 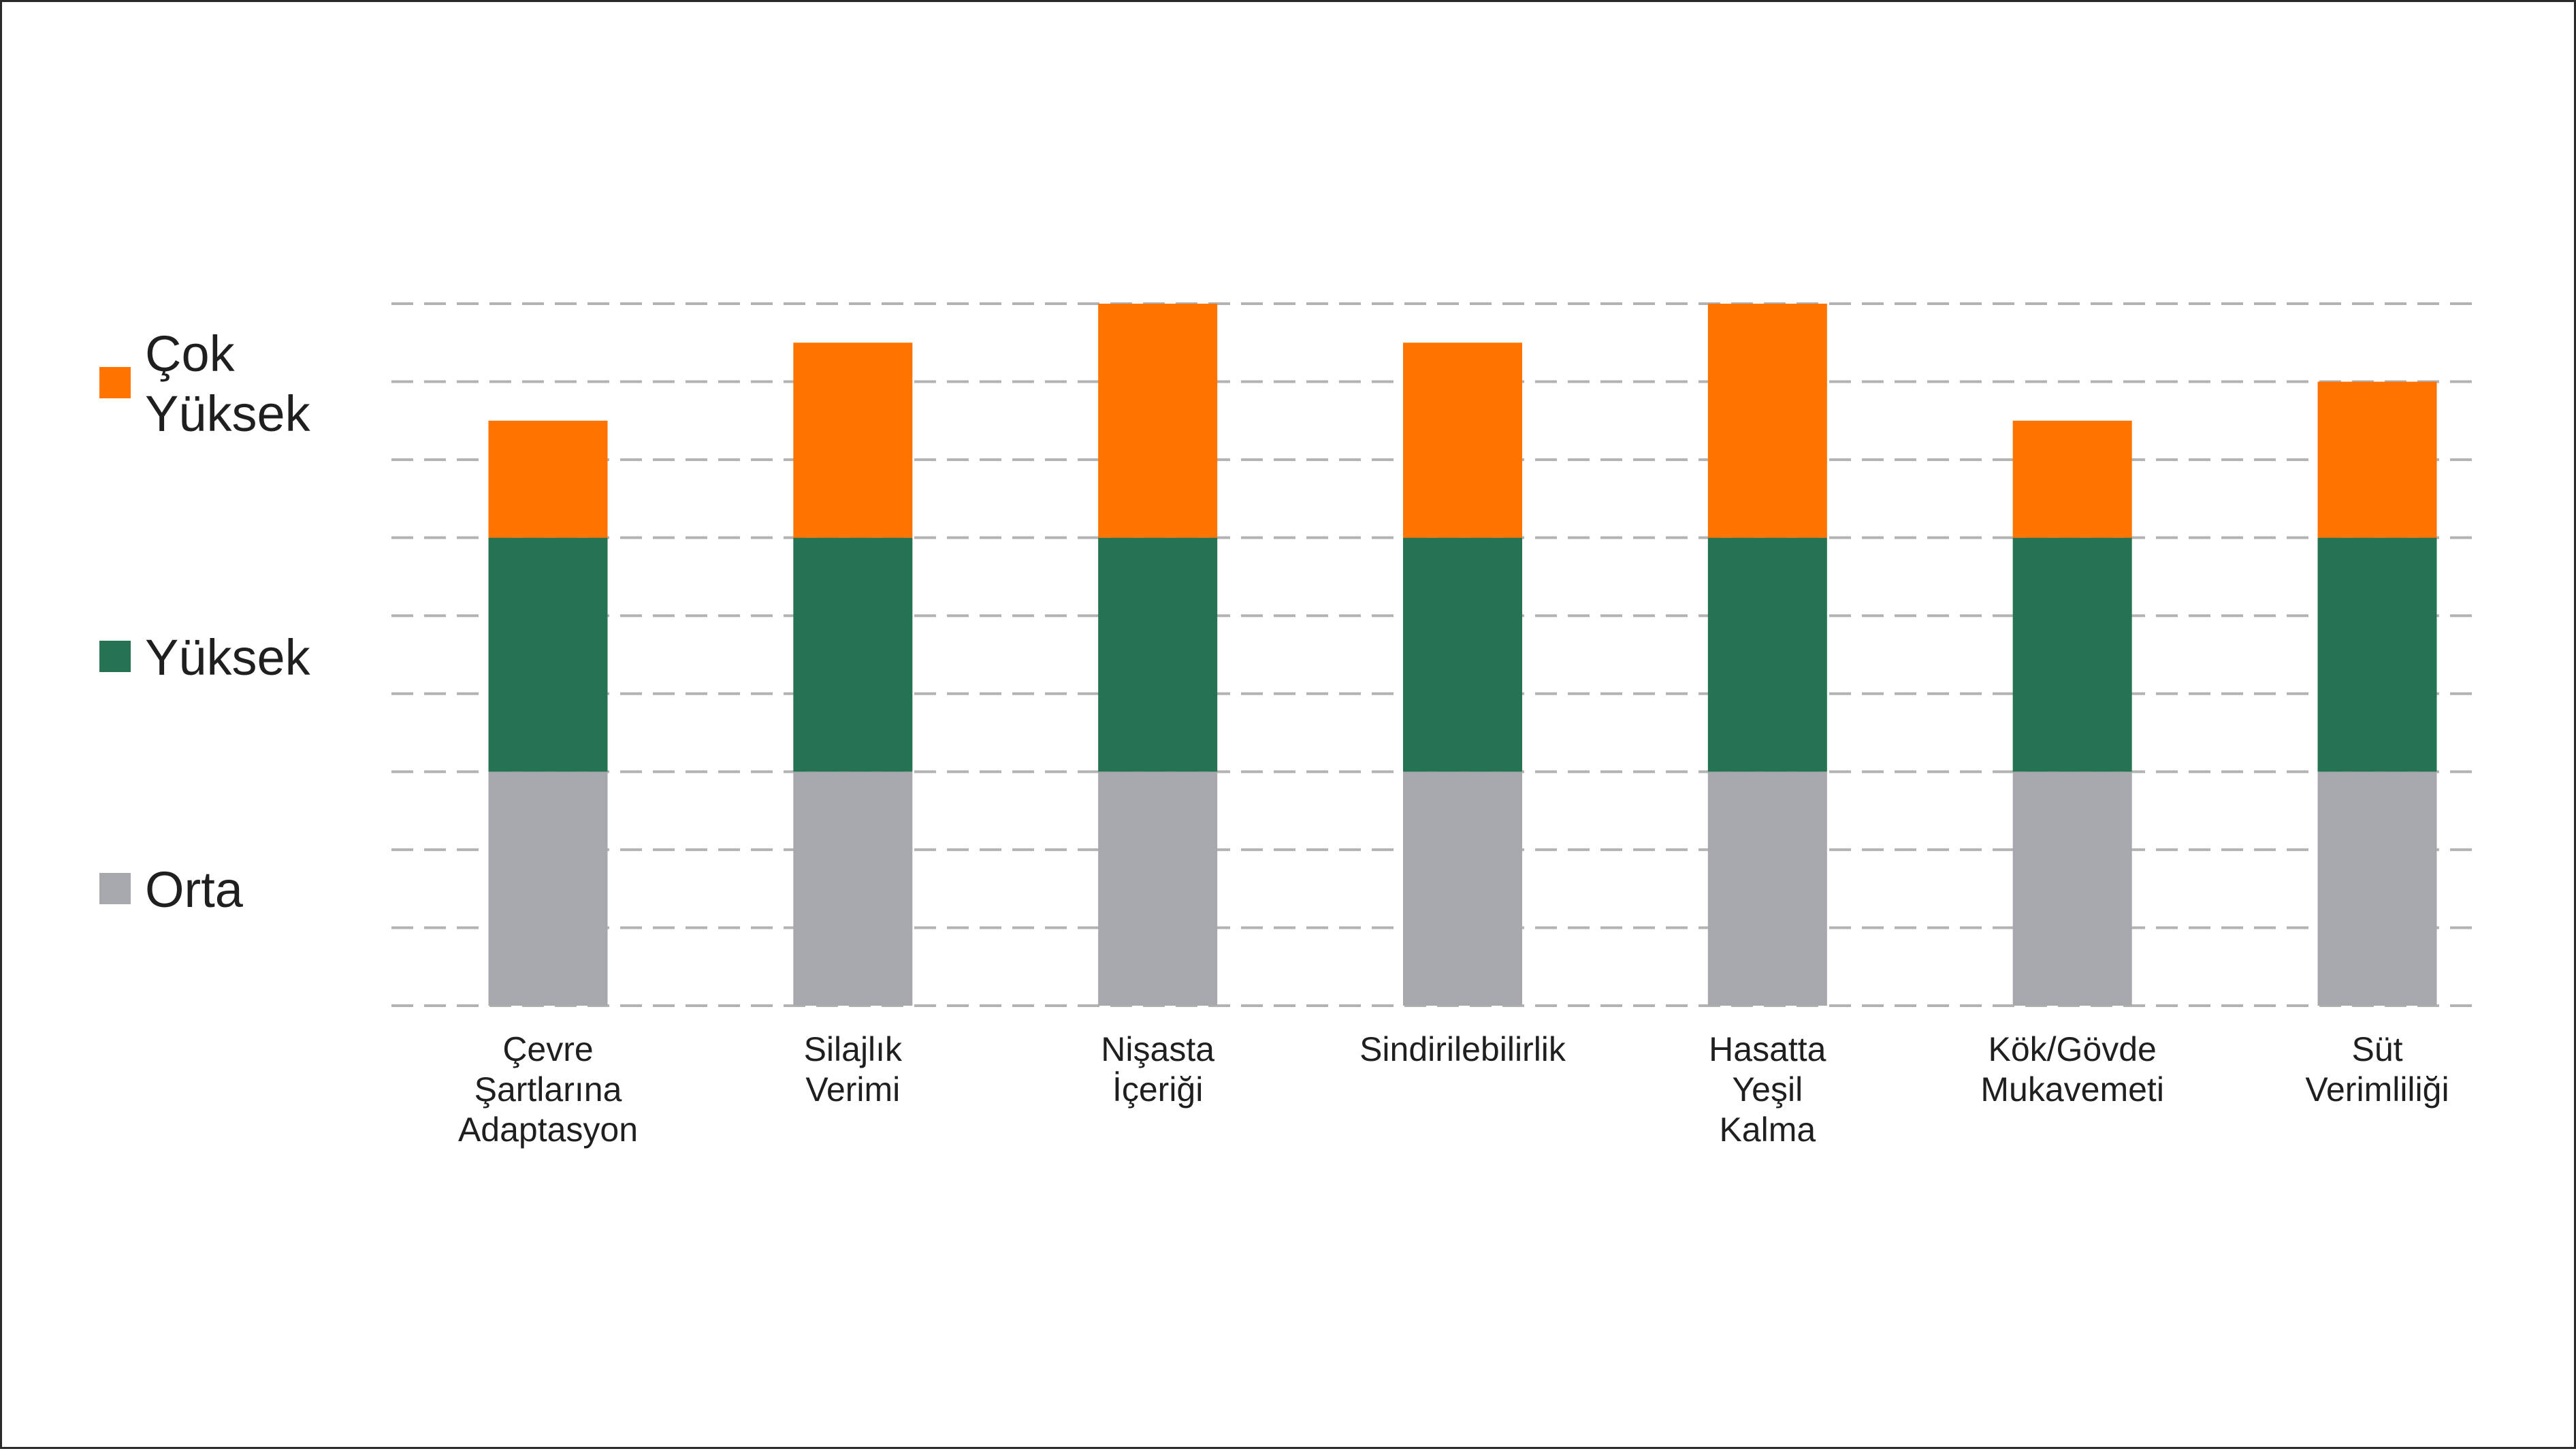 I want to click on x-tick-label: Hasatta Yeşil Kalma, so click(x=1768, y=1089).